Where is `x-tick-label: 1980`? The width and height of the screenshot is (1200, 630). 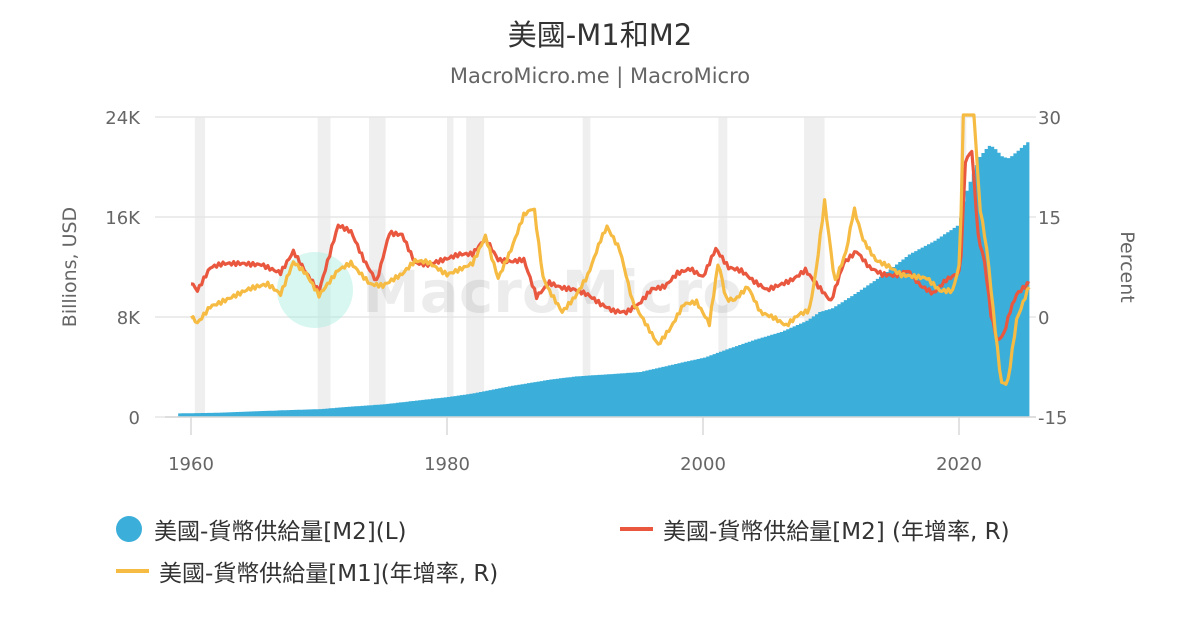 x-tick-label: 1980 is located at coordinates (447, 464).